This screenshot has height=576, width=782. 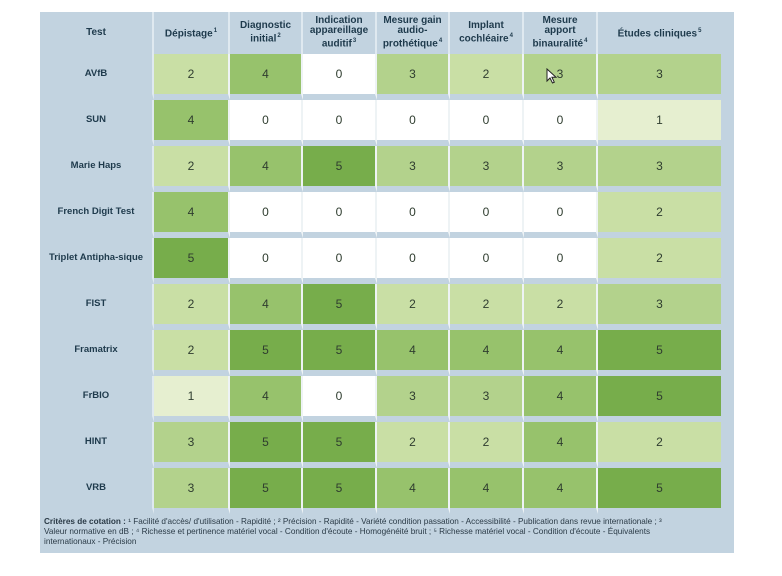 I want to click on column-header-label: Diagnostic initial, so click(x=265, y=32).